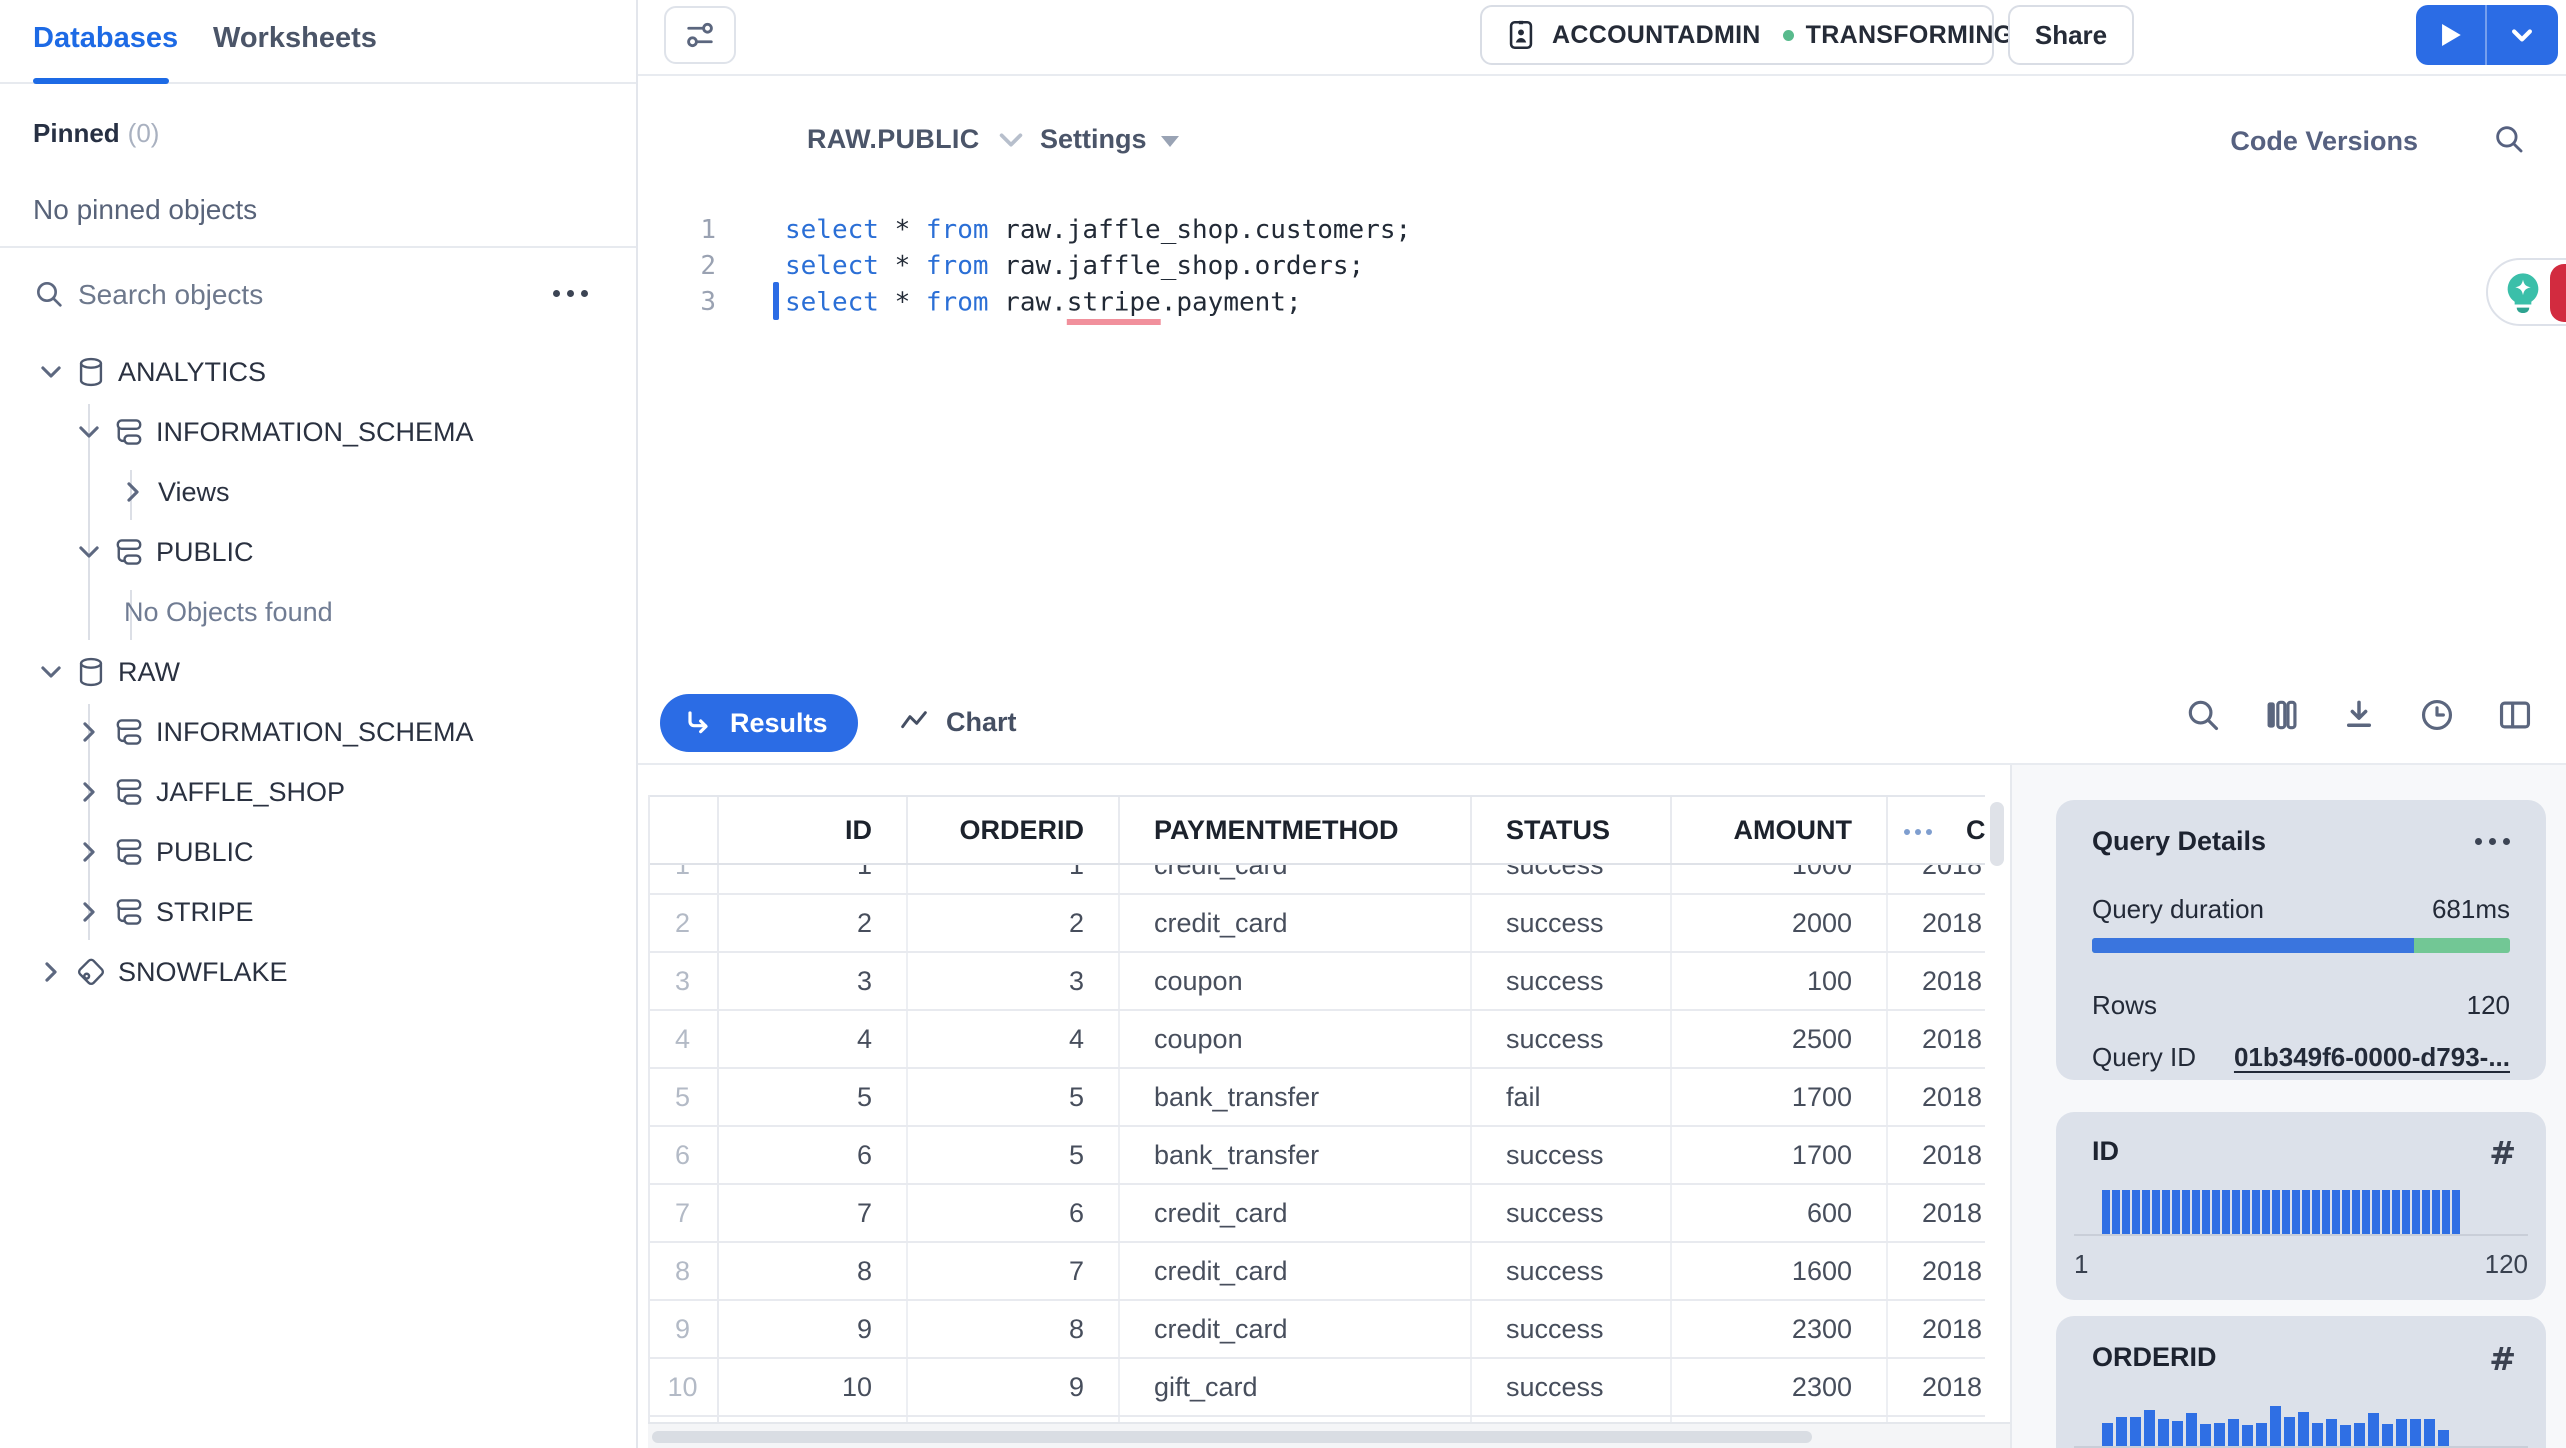 This screenshot has width=2566, height=1448. Describe the element at coordinates (1014, 1155) in the screenshot. I see `table-cell: 5` at that location.